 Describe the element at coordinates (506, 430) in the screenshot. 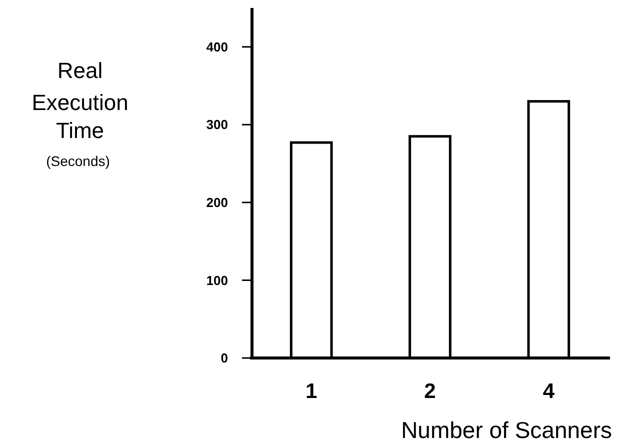

I see `x-axis-title: Number of Scanners` at that location.